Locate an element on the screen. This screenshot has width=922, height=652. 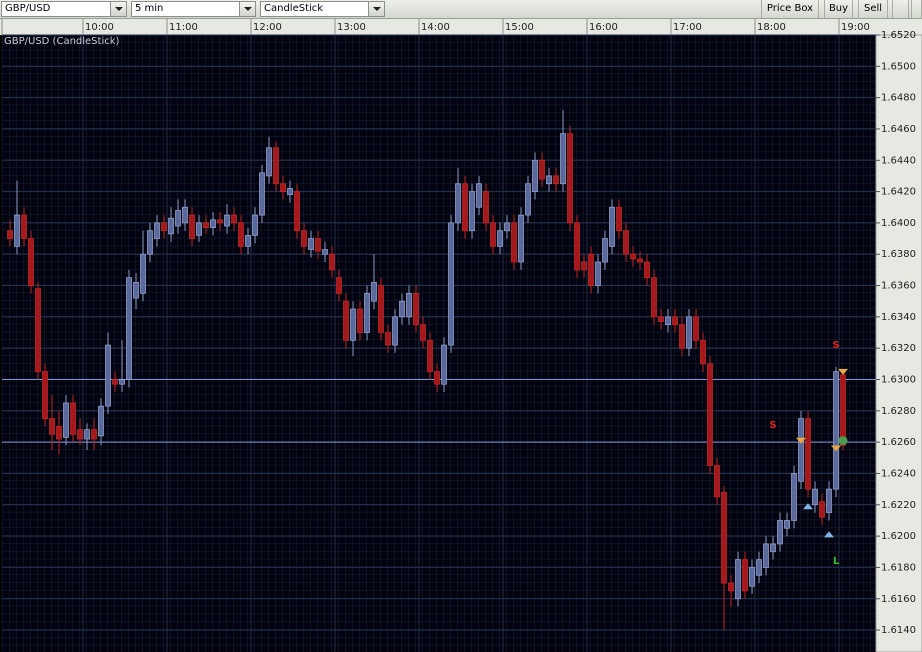
y-tick-label: 1.6500 is located at coordinates (898, 66).